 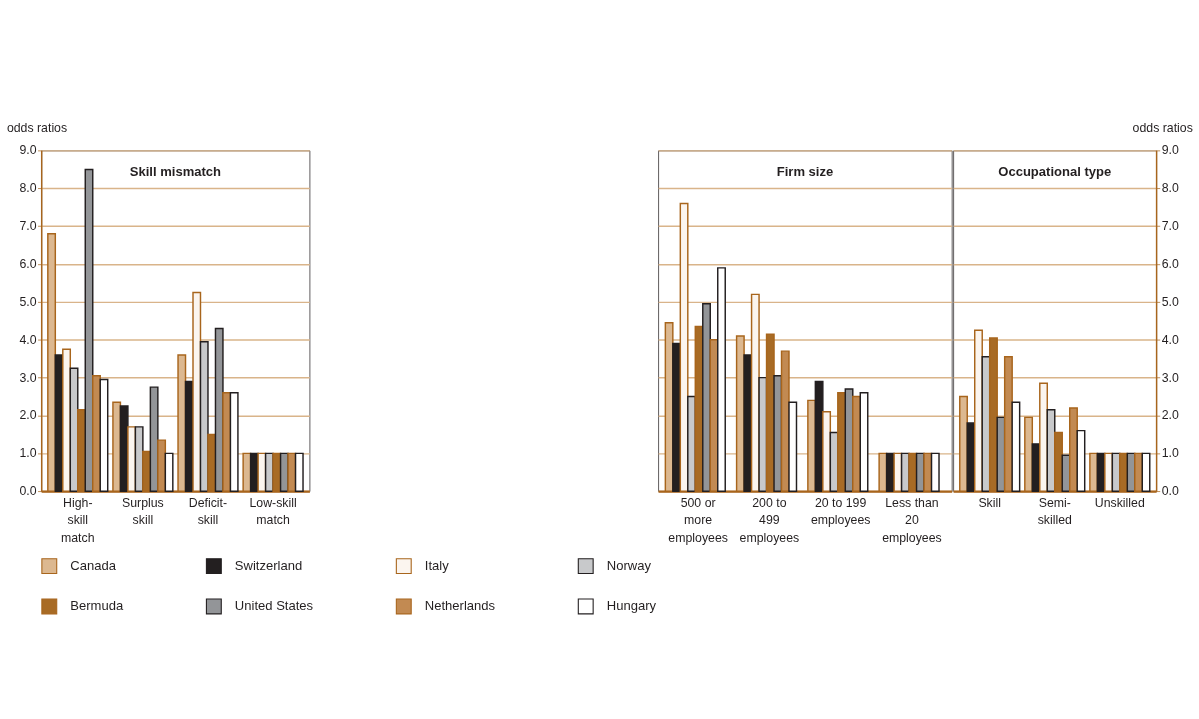 I want to click on y2-tick-label: 4.0, so click(x=1170, y=339).